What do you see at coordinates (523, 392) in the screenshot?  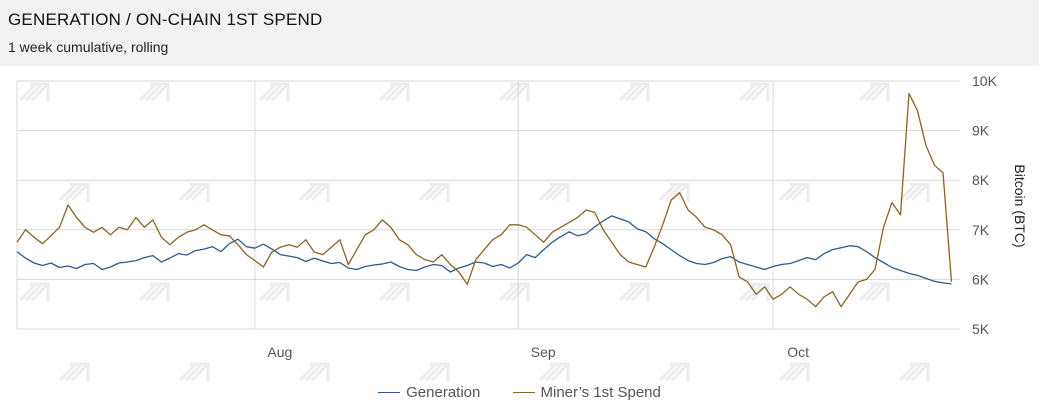 I see `legend-swatch-miner-spend` at bounding box center [523, 392].